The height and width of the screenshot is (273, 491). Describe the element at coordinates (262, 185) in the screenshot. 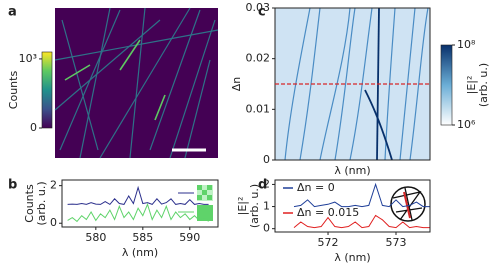

I see `panel-label: d` at that location.